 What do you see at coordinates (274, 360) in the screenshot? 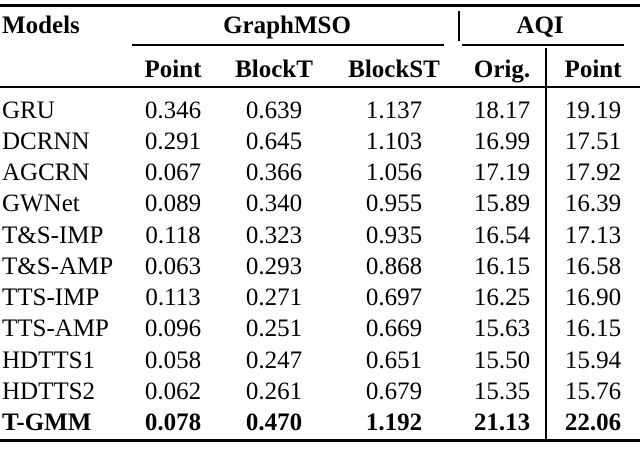
I see `value-cell: 0.247` at bounding box center [274, 360].